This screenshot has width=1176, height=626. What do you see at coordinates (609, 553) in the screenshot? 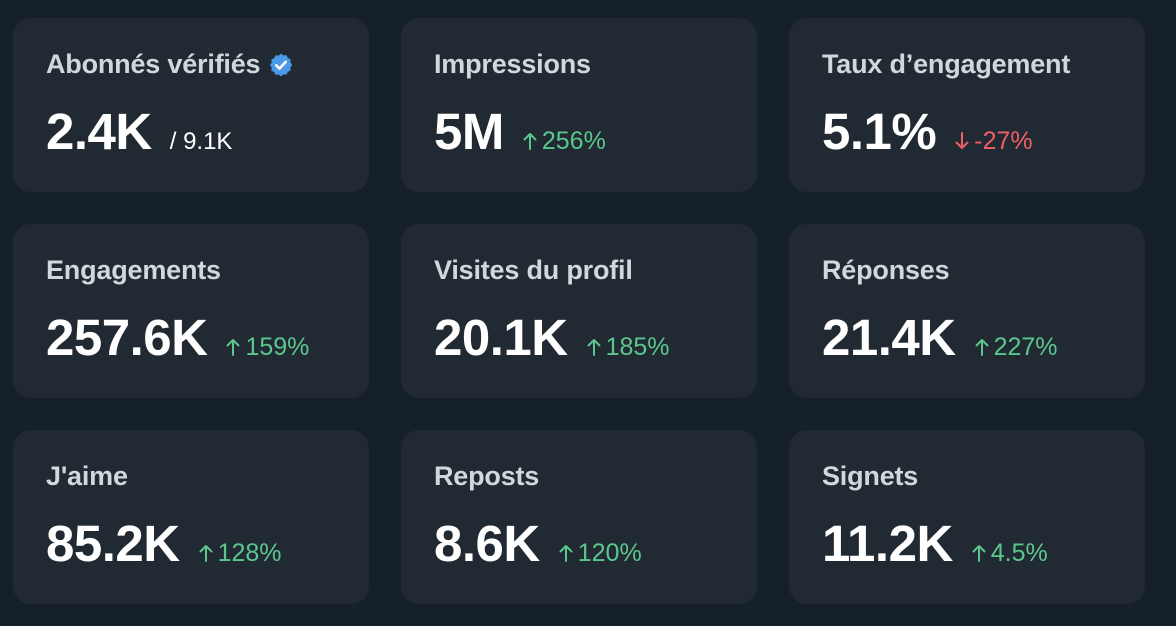
I see `metric-change-value: 120%` at bounding box center [609, 553].